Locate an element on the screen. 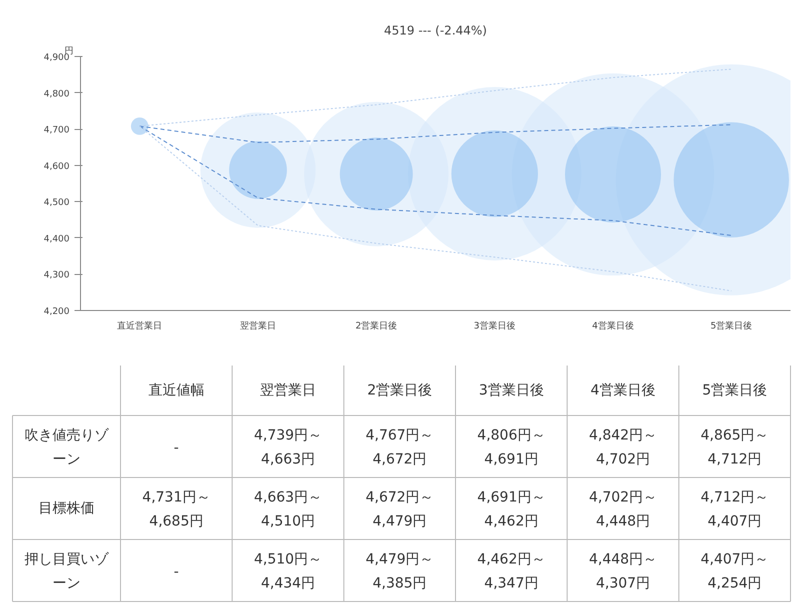 The image size is (802, 607). text: 4,767円～4,672円 is located at coordinates (400, 448).